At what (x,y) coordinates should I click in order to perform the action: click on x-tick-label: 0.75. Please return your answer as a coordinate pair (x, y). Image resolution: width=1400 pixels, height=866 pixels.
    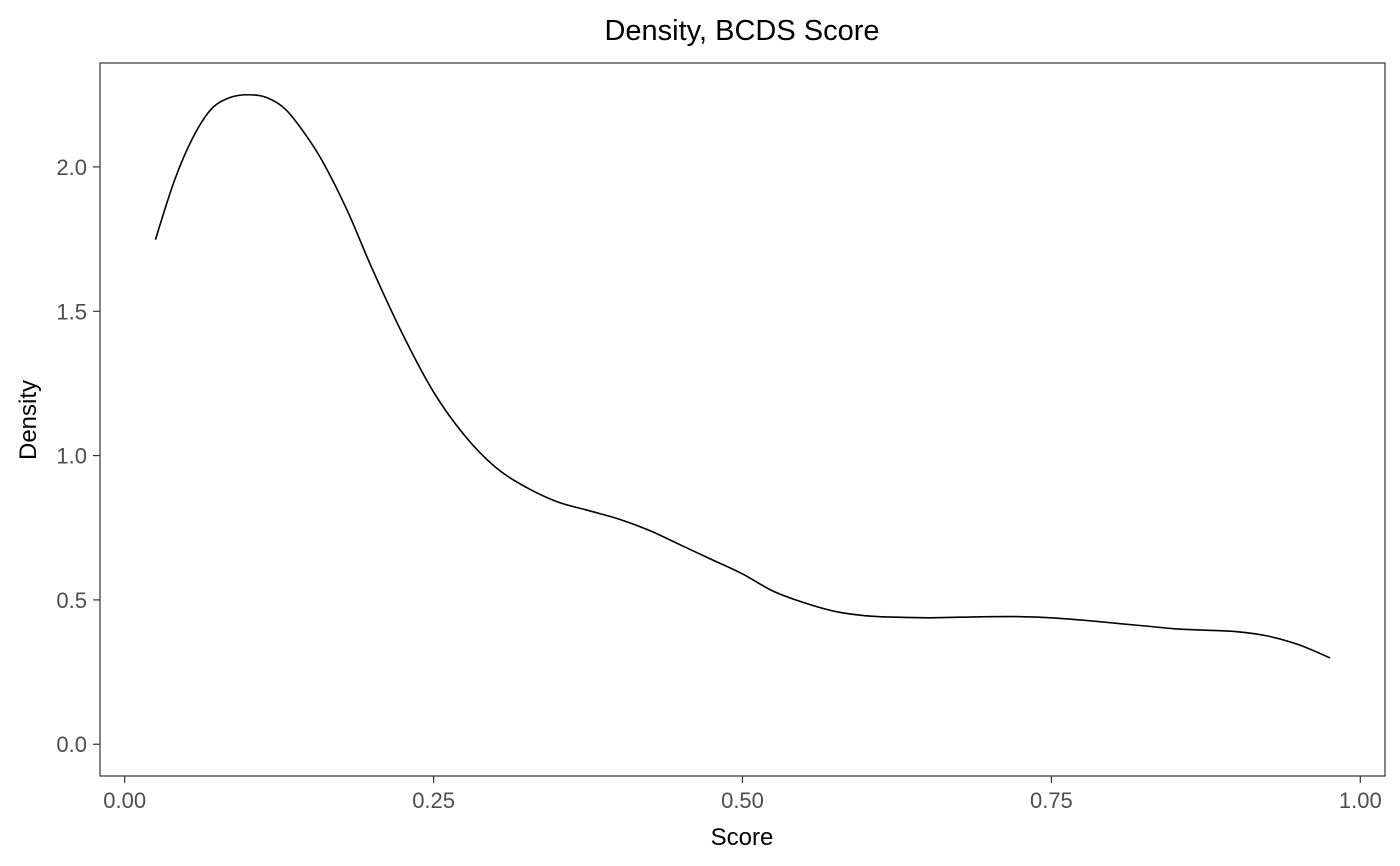
    Looking at the image, I should click on (1051, 800).